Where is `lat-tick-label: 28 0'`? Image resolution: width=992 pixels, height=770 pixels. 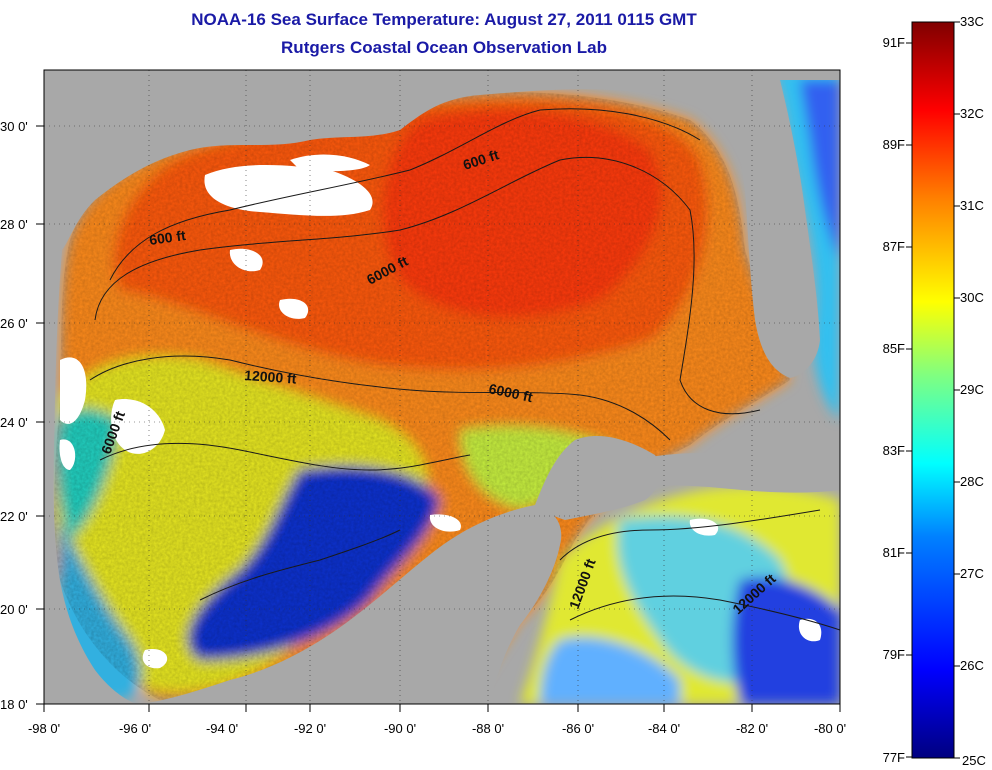 lat-tick-label: 28 0' is located at coordinates (14, 224).